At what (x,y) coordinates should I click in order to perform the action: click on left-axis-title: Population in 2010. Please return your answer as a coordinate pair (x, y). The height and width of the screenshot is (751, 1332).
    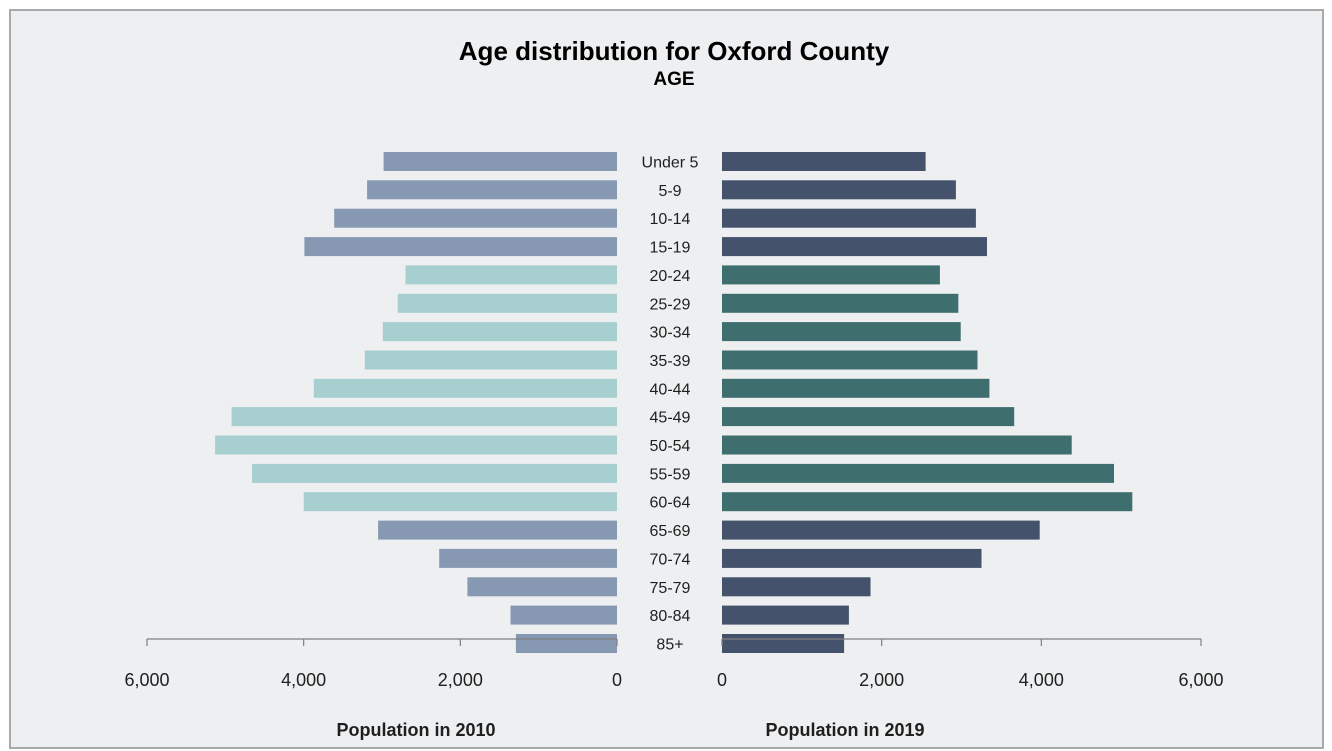
    Looking at the image, I should click on (415, 730).